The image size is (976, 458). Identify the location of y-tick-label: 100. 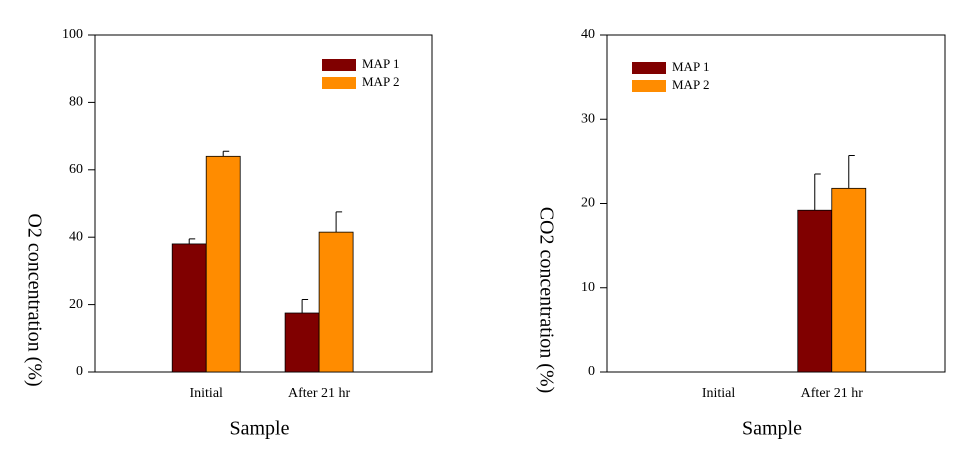
(72, 34).